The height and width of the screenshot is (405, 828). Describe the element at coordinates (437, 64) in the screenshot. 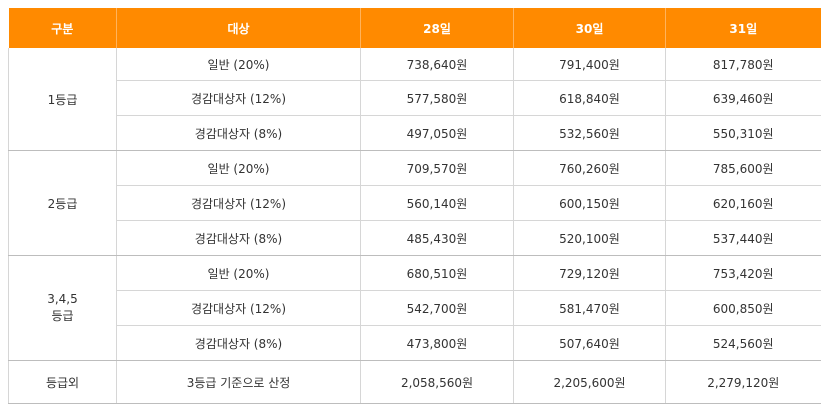

I see `value-28-cell: 738,640원` at that location.